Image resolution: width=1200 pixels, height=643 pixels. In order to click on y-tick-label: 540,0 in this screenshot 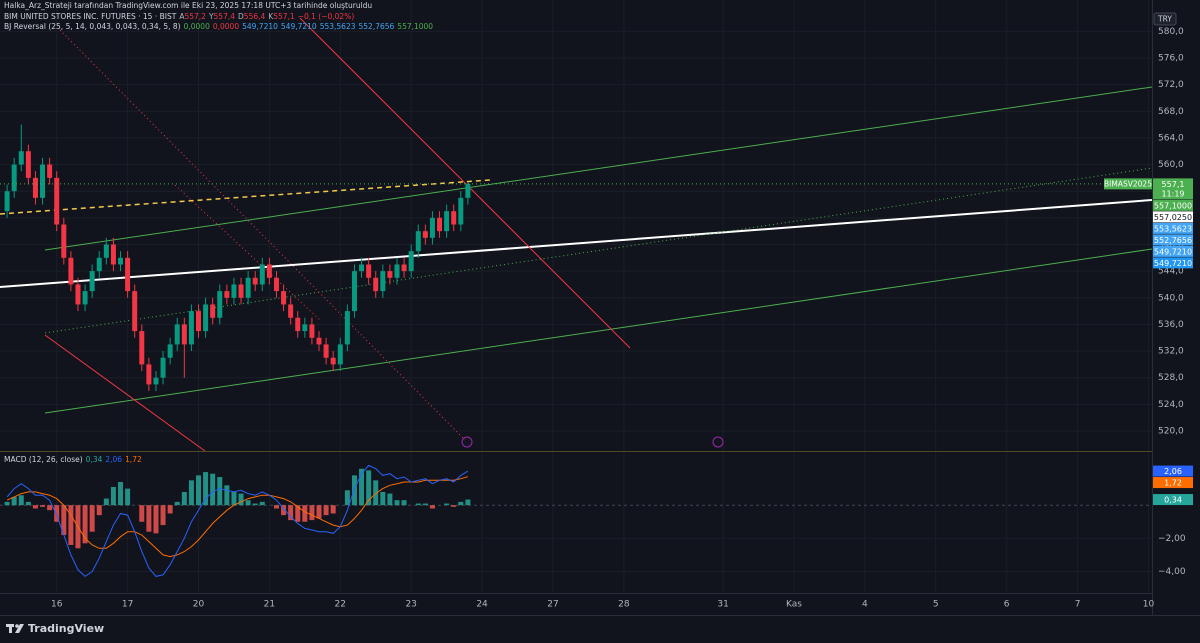, I will do `click(1171, 298)`.